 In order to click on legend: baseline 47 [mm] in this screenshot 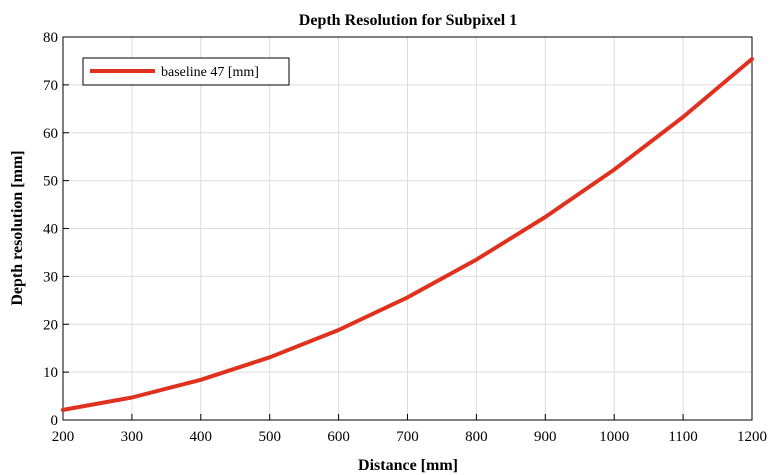, I will do `click(186, 71)`.